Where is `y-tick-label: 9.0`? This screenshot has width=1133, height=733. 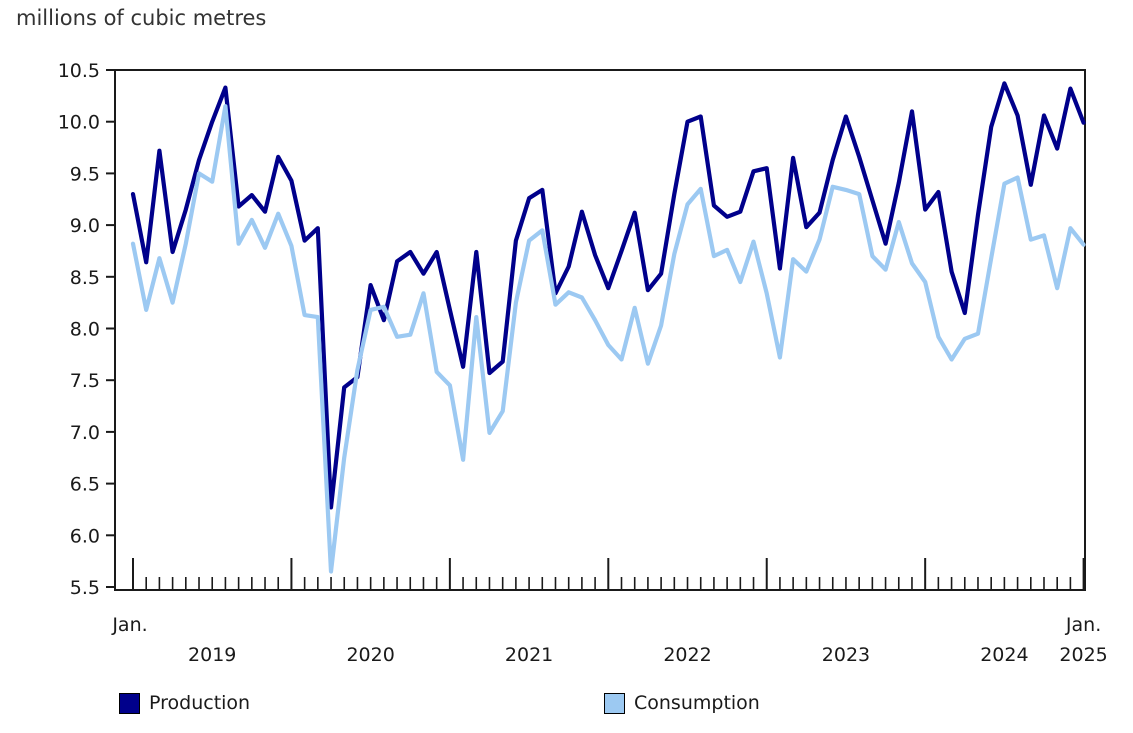 y-tick-label: 9.0 is located at coordinates (85, 226).